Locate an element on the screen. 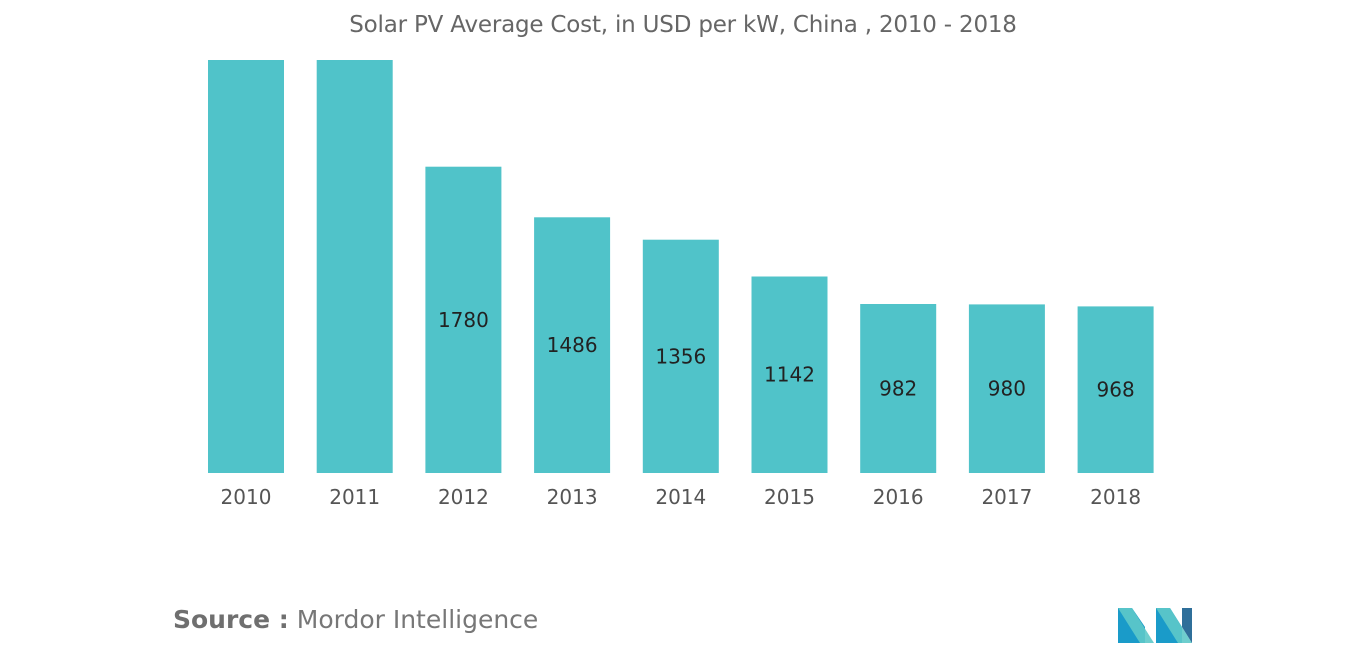  bar-2015 is located at coordinates (789, 374).